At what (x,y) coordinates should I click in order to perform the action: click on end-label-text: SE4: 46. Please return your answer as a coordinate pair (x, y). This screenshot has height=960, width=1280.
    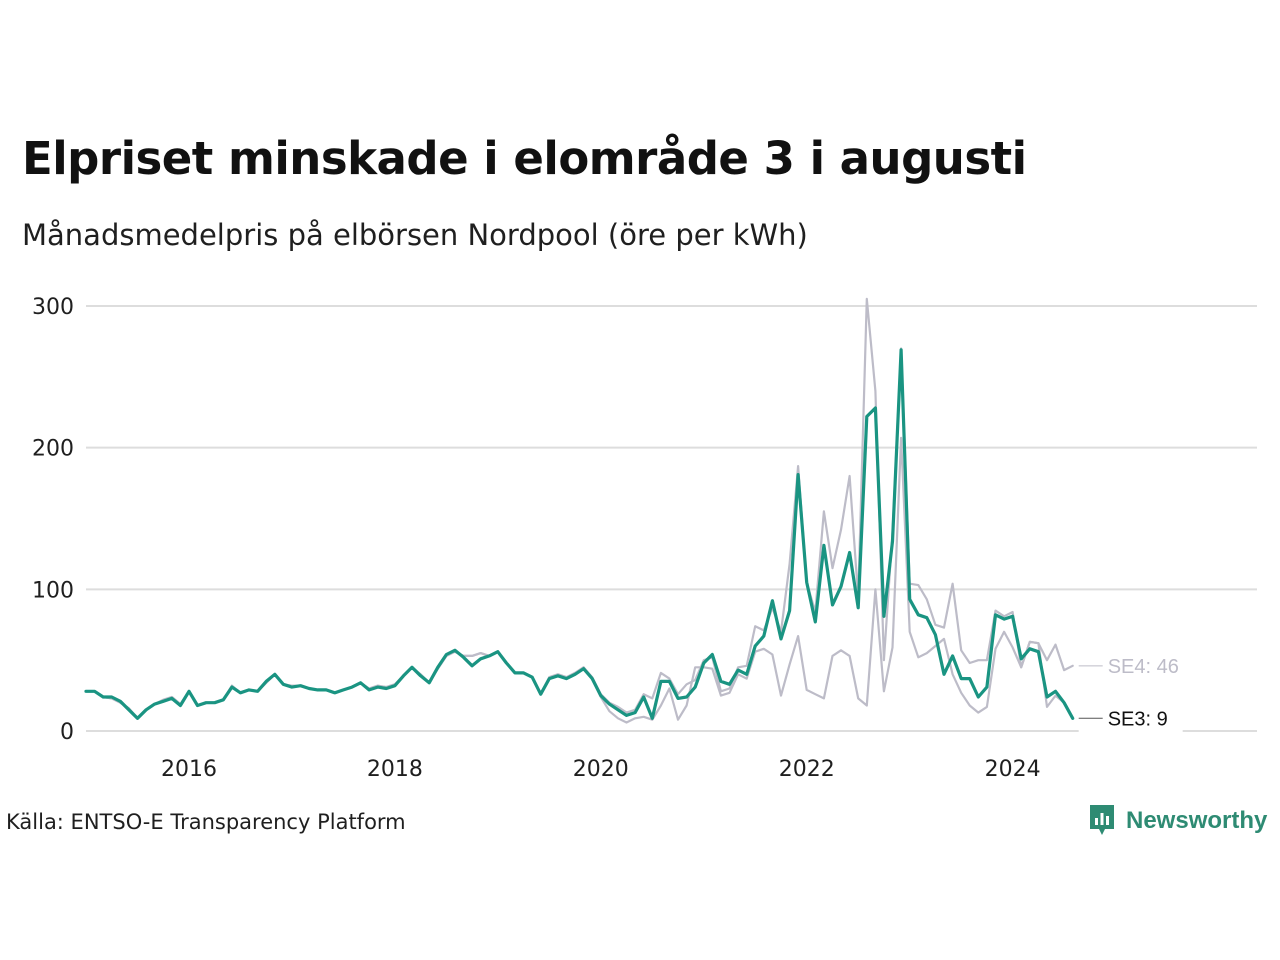
    Looking at the image, I should click on (1143, 667).